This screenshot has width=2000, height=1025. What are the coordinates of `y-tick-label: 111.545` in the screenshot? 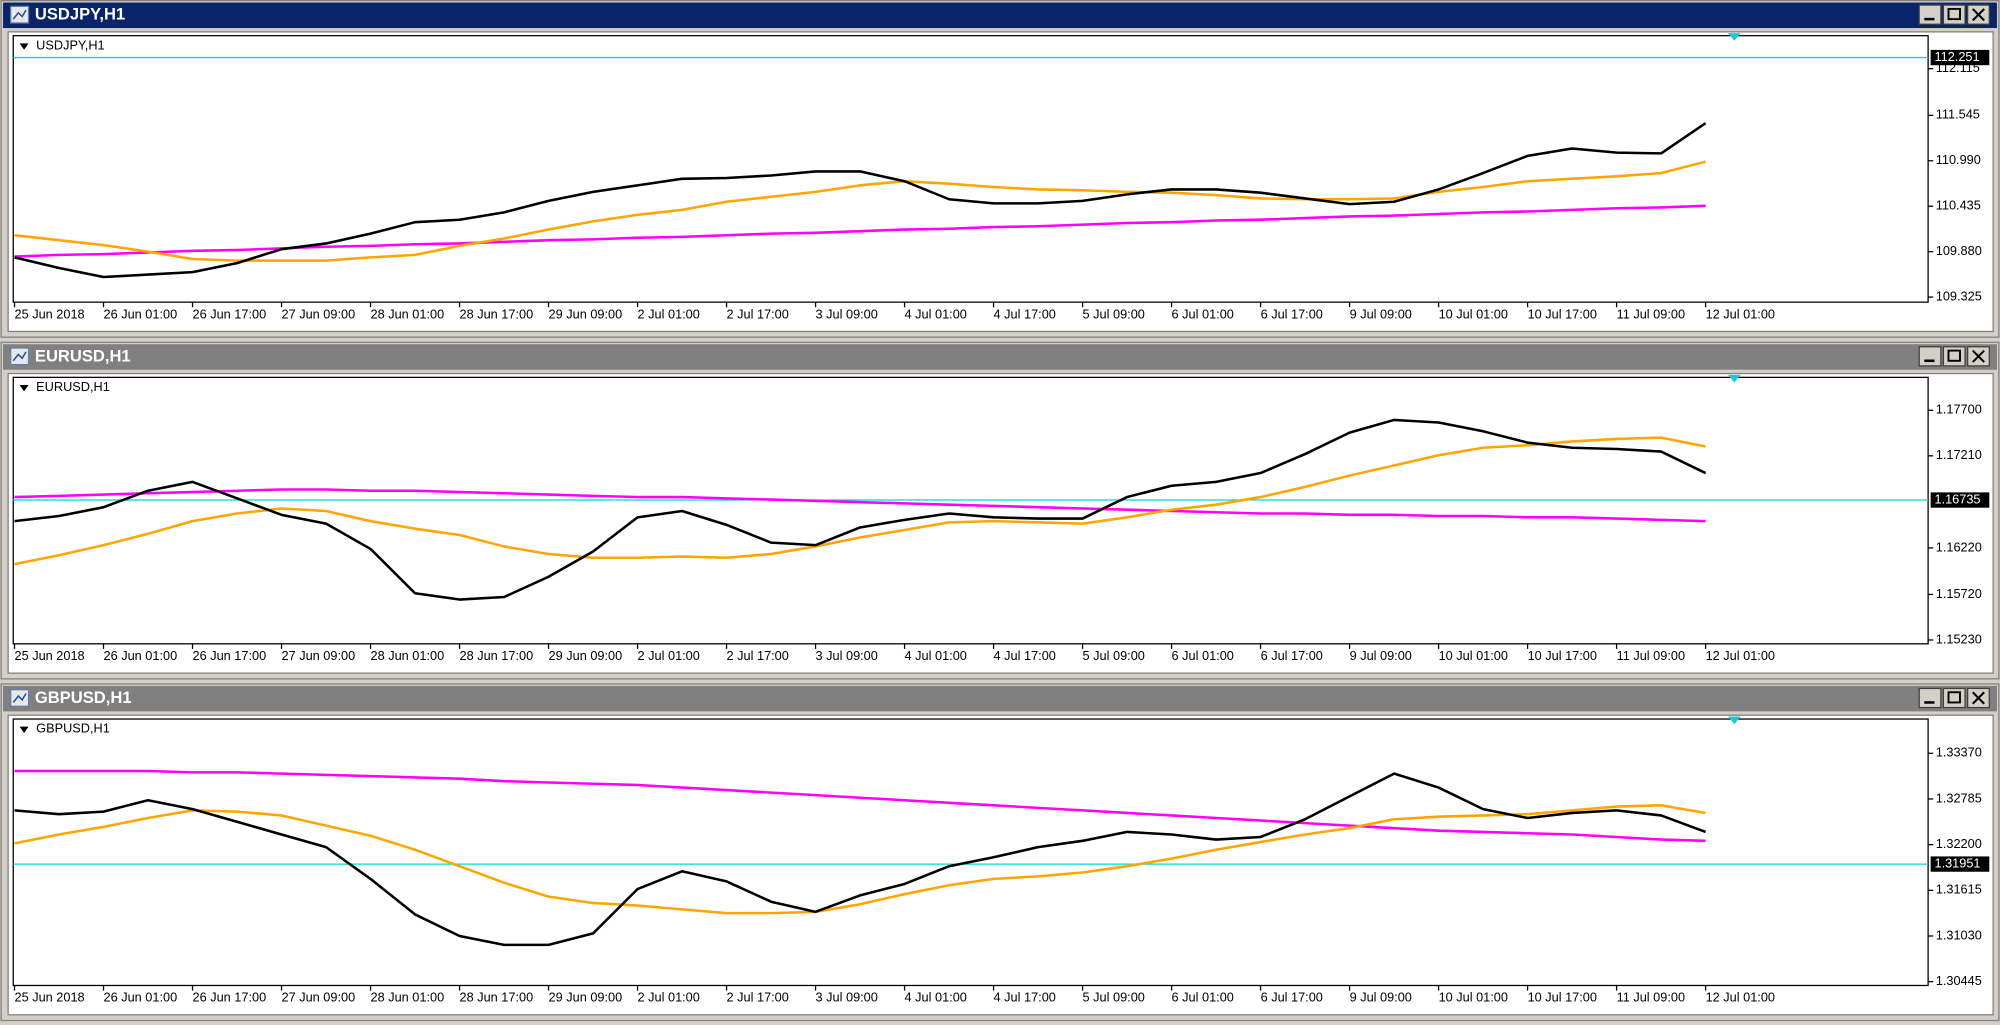 It's located at (1958, 114).